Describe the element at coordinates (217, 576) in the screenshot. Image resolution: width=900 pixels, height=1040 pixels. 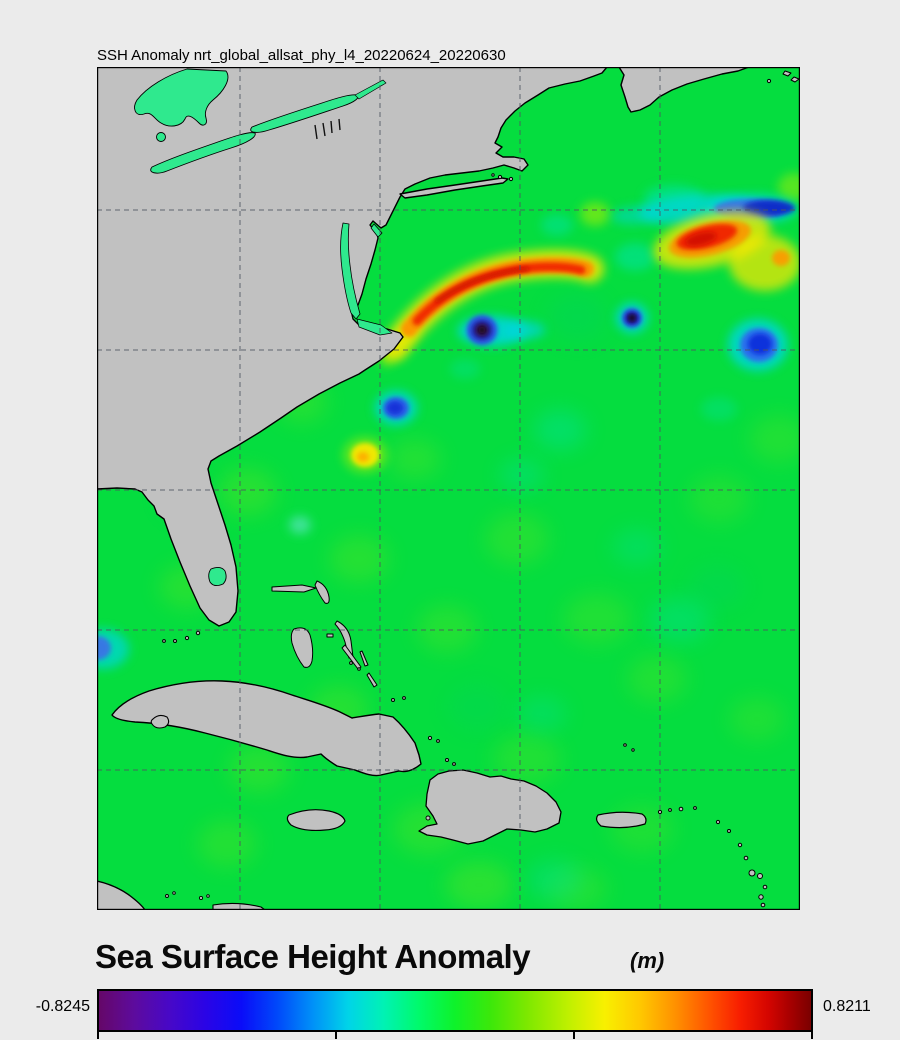
I see `lake-okeechobee` at that location.